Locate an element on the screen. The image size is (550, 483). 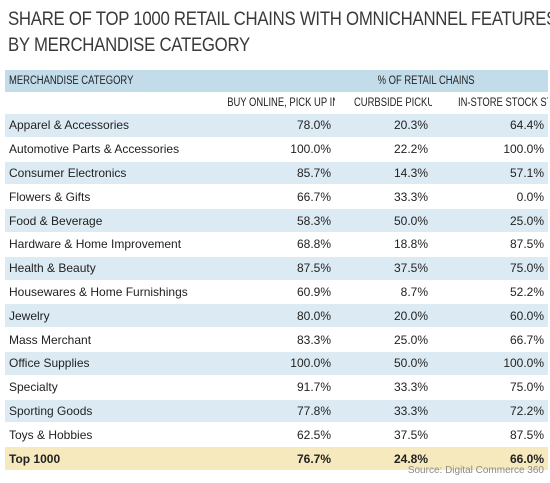
row-category: Health & Beauty is located at coordinates (100, 268).